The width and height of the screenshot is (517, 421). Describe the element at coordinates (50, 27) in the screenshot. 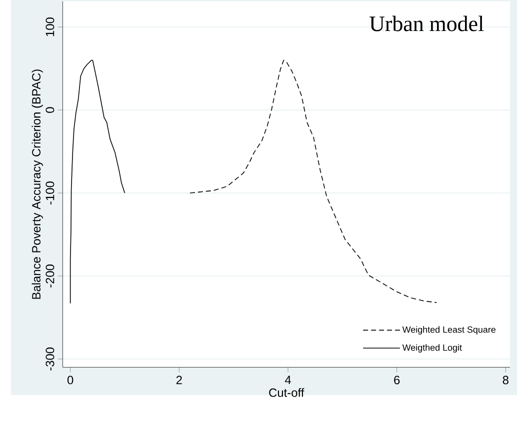

I see `y-tick-label: 100` at that location.